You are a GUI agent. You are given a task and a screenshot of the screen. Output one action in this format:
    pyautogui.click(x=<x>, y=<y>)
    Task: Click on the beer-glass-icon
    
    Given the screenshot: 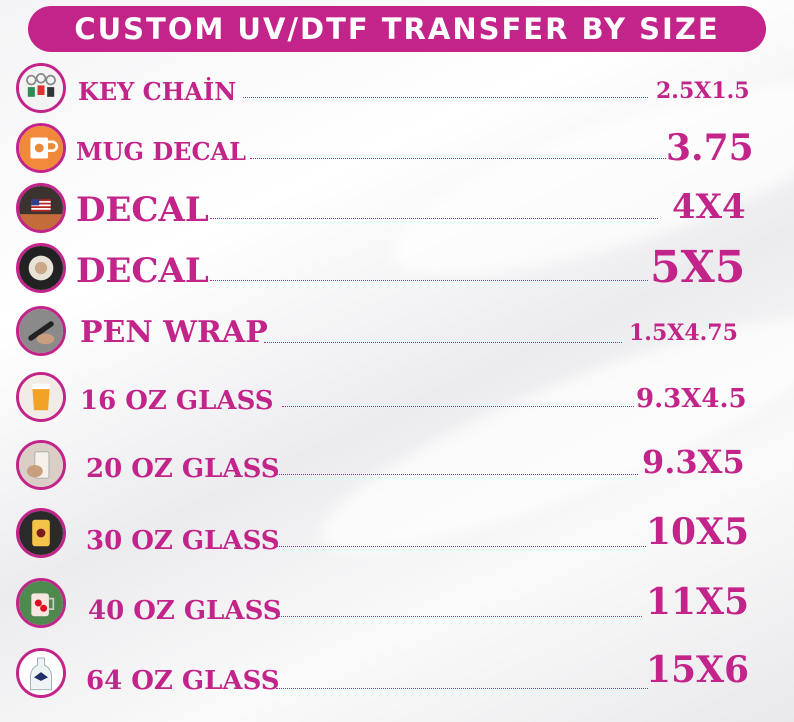 What is the action you would take?
    pyautogui.click(x=41, y=397)
    